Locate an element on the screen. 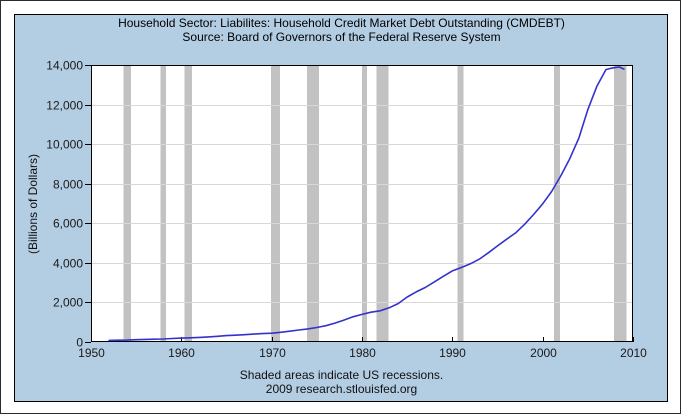 Image resolution: width=681 pixels, height=415 pixels. x-tick-label: 1950 is located at coordinates (91, 353).